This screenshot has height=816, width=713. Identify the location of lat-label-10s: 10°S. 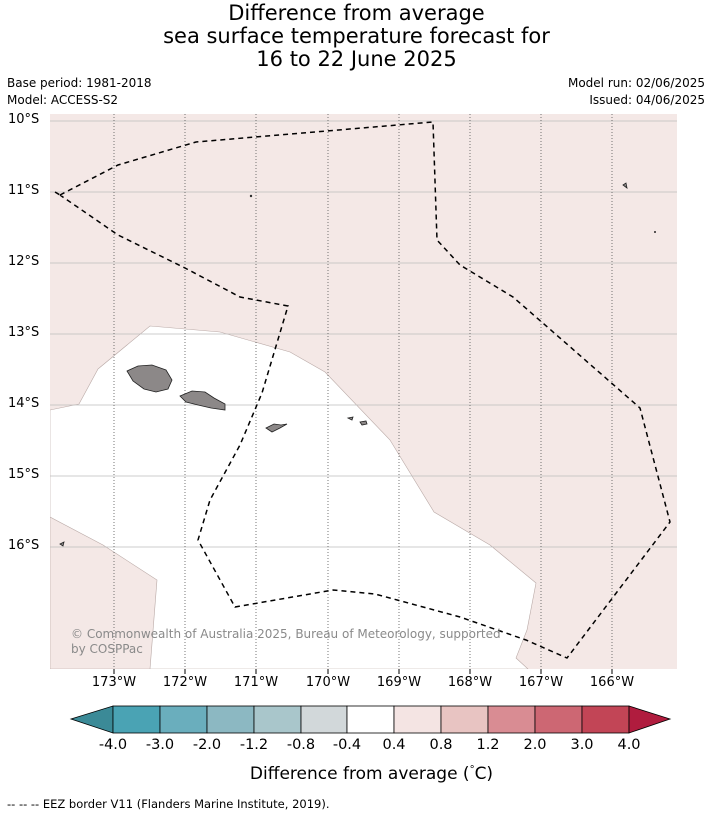
(24, 119).